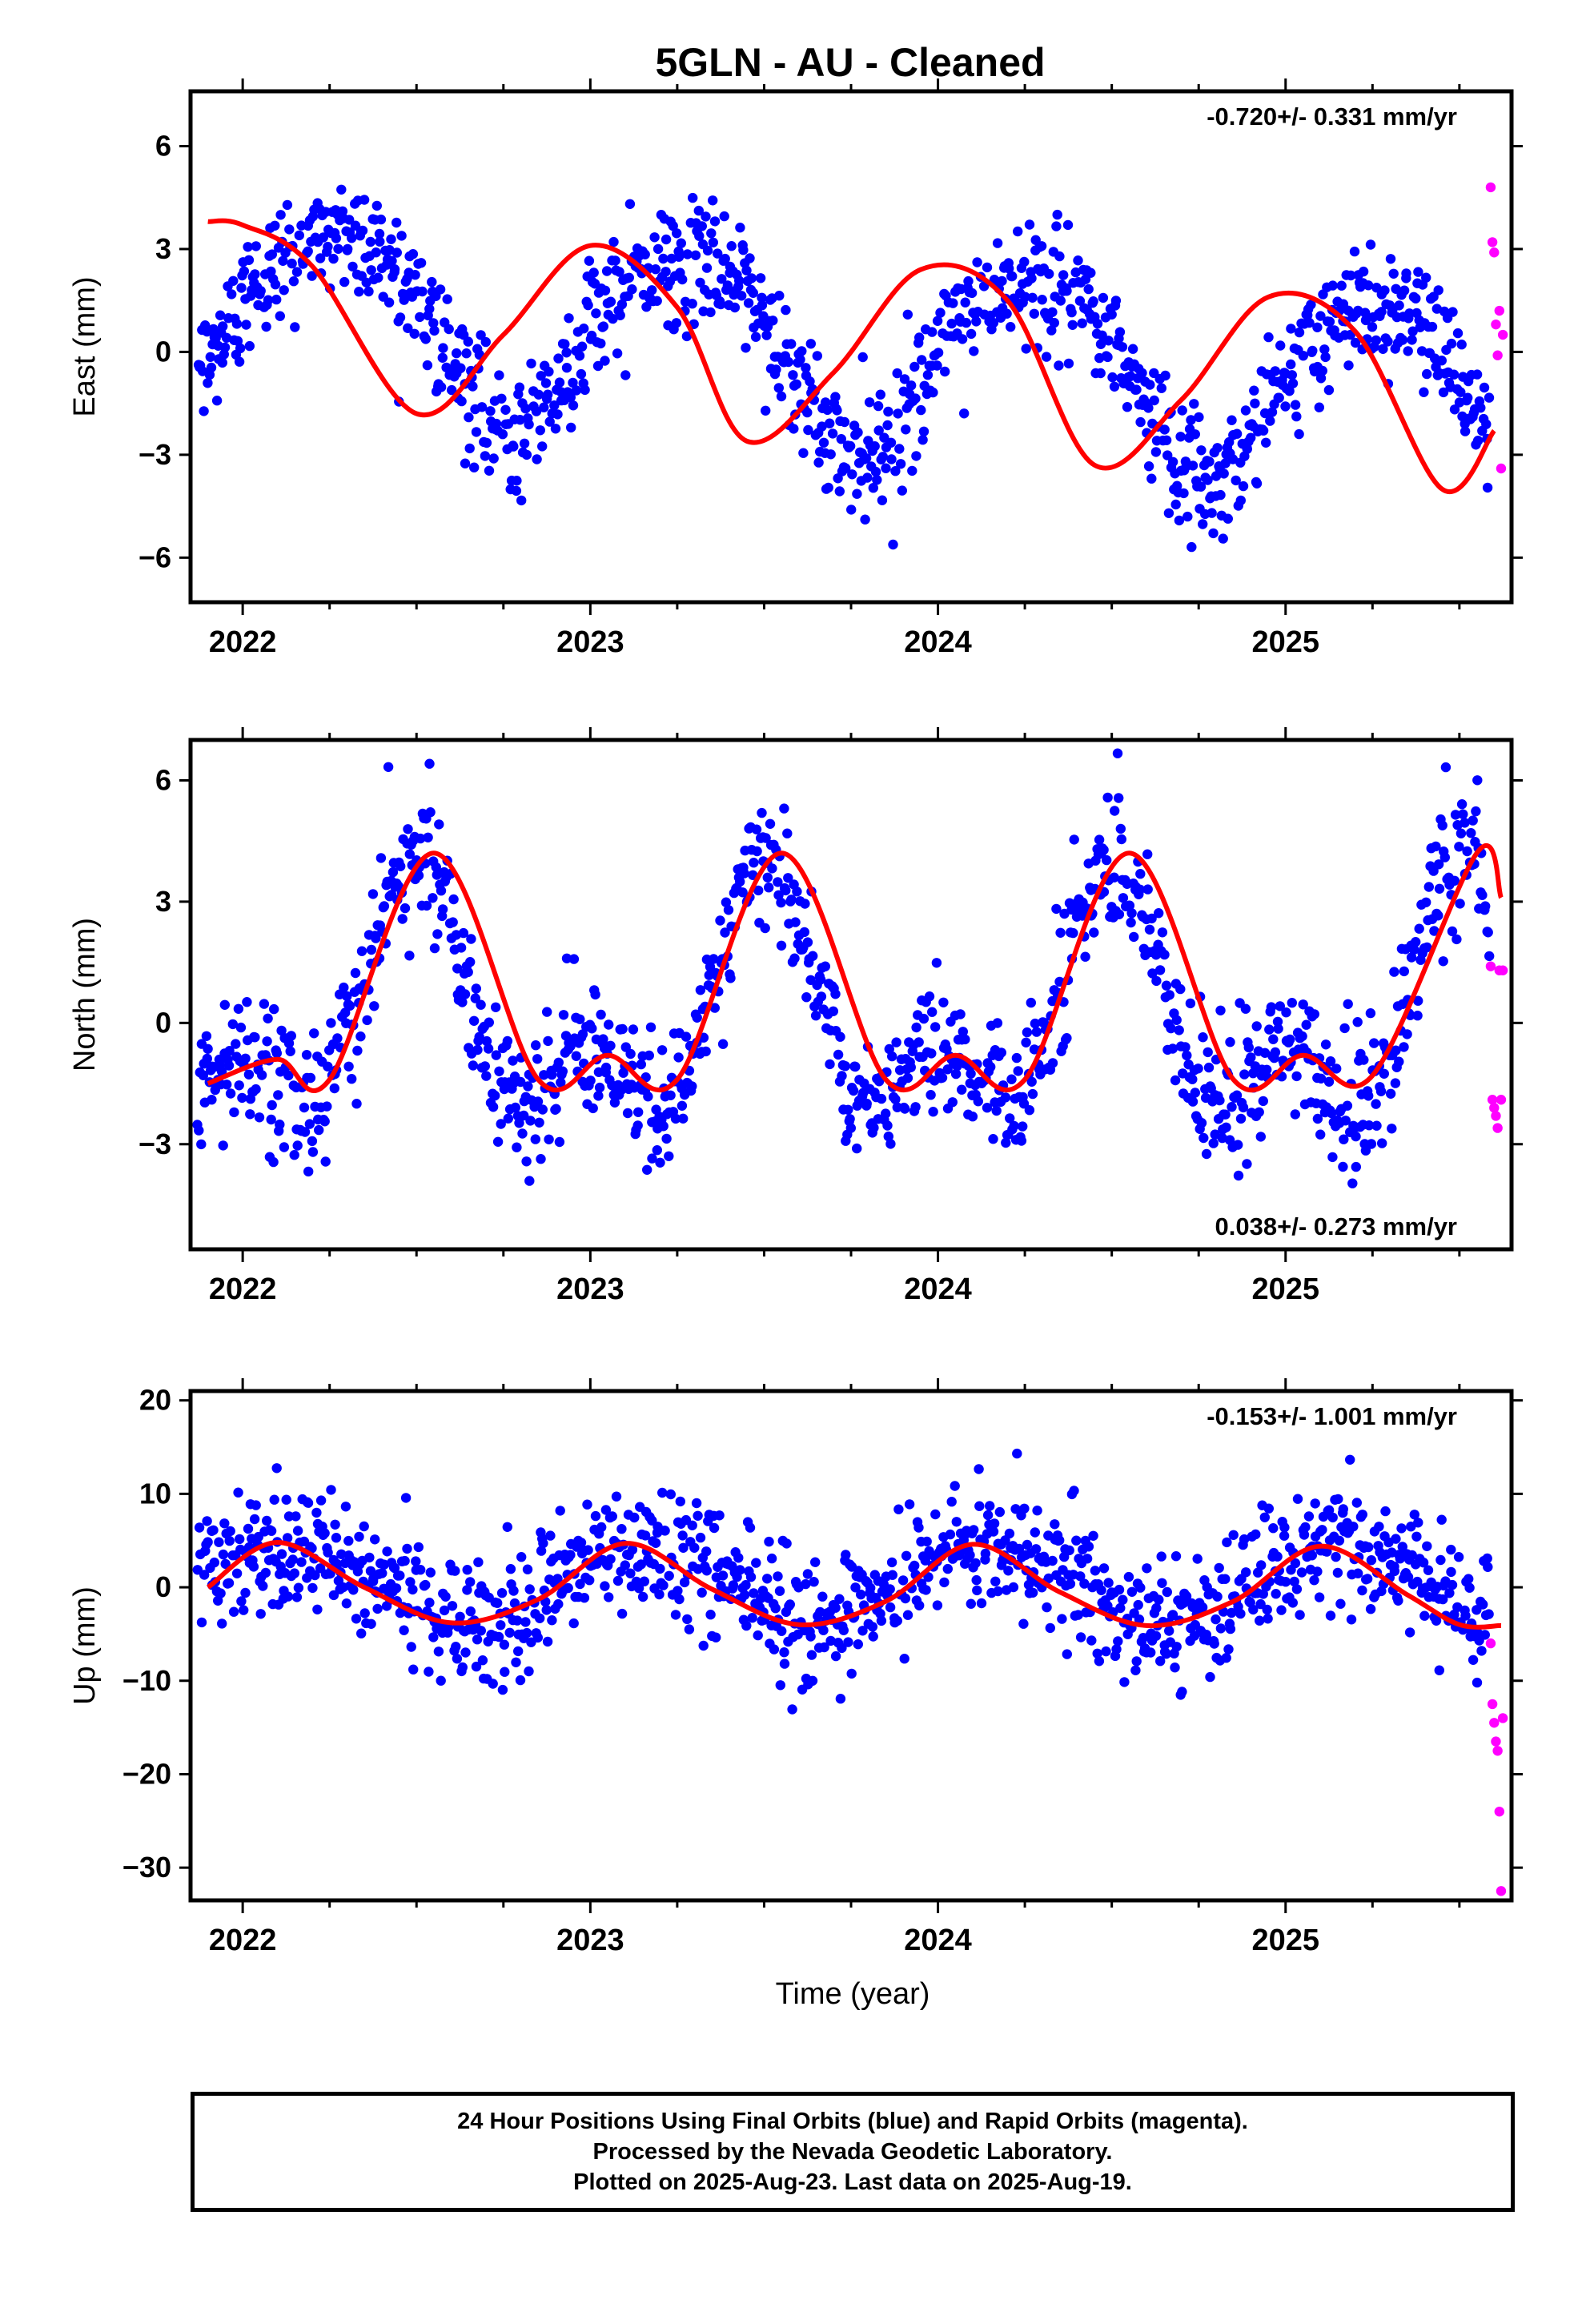 This screenshot has height=2324, width=1582. Describe the element at coordinates (155, 557) in the screenshot. I see `east-y-tick-label: −6` at that location.